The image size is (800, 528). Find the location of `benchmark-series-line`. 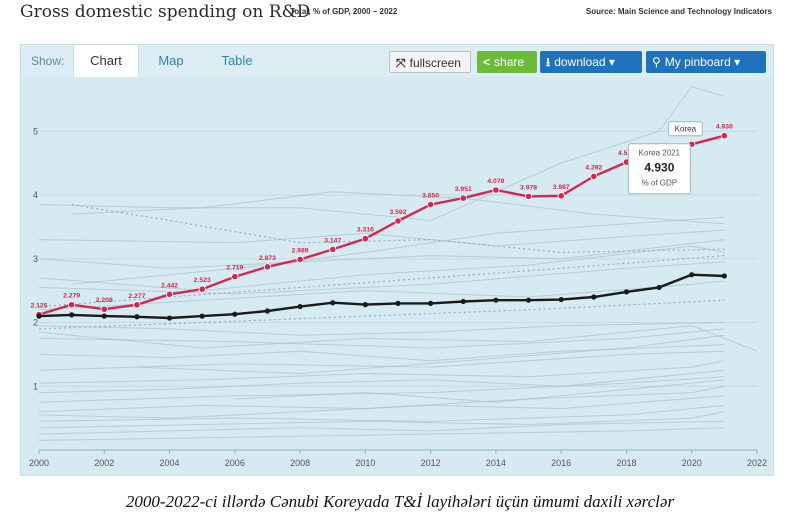

benchmark-series-line is located at coordinates (381, 296).